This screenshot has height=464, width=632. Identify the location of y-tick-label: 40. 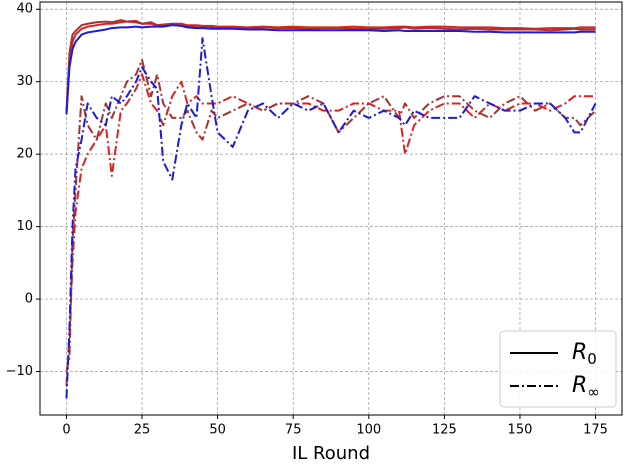
(24, 9).